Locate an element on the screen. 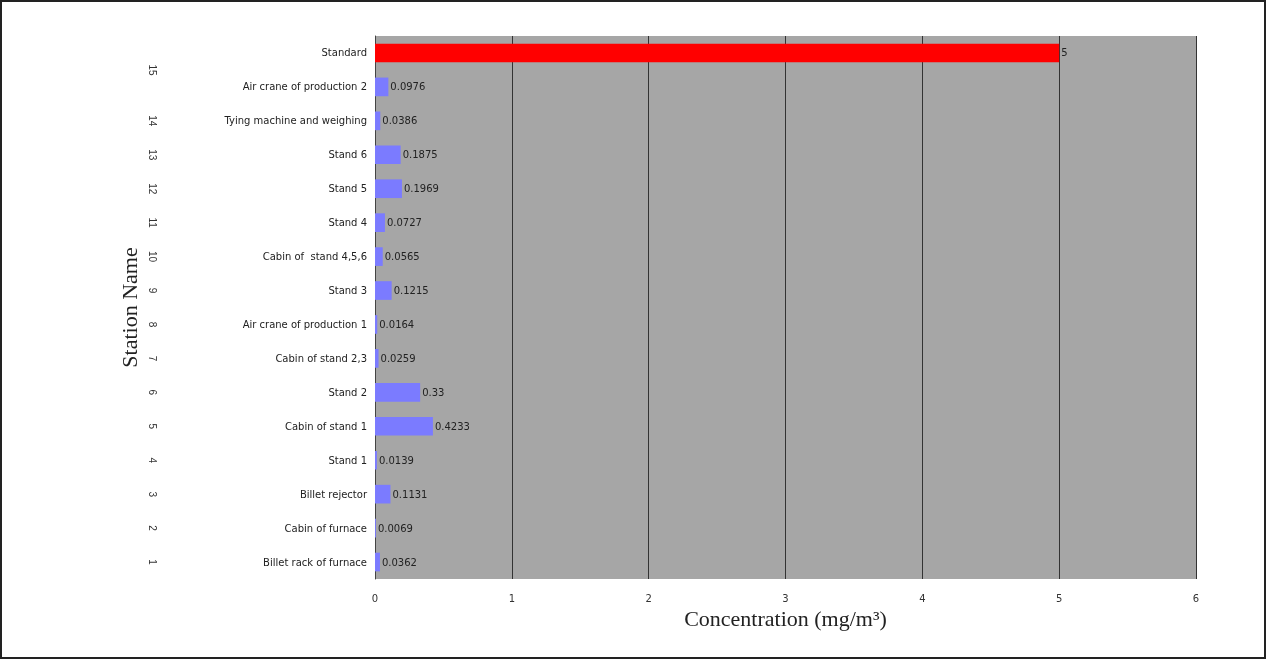  y-tick-label: Stand 2 is located at coordinates (347, 392).